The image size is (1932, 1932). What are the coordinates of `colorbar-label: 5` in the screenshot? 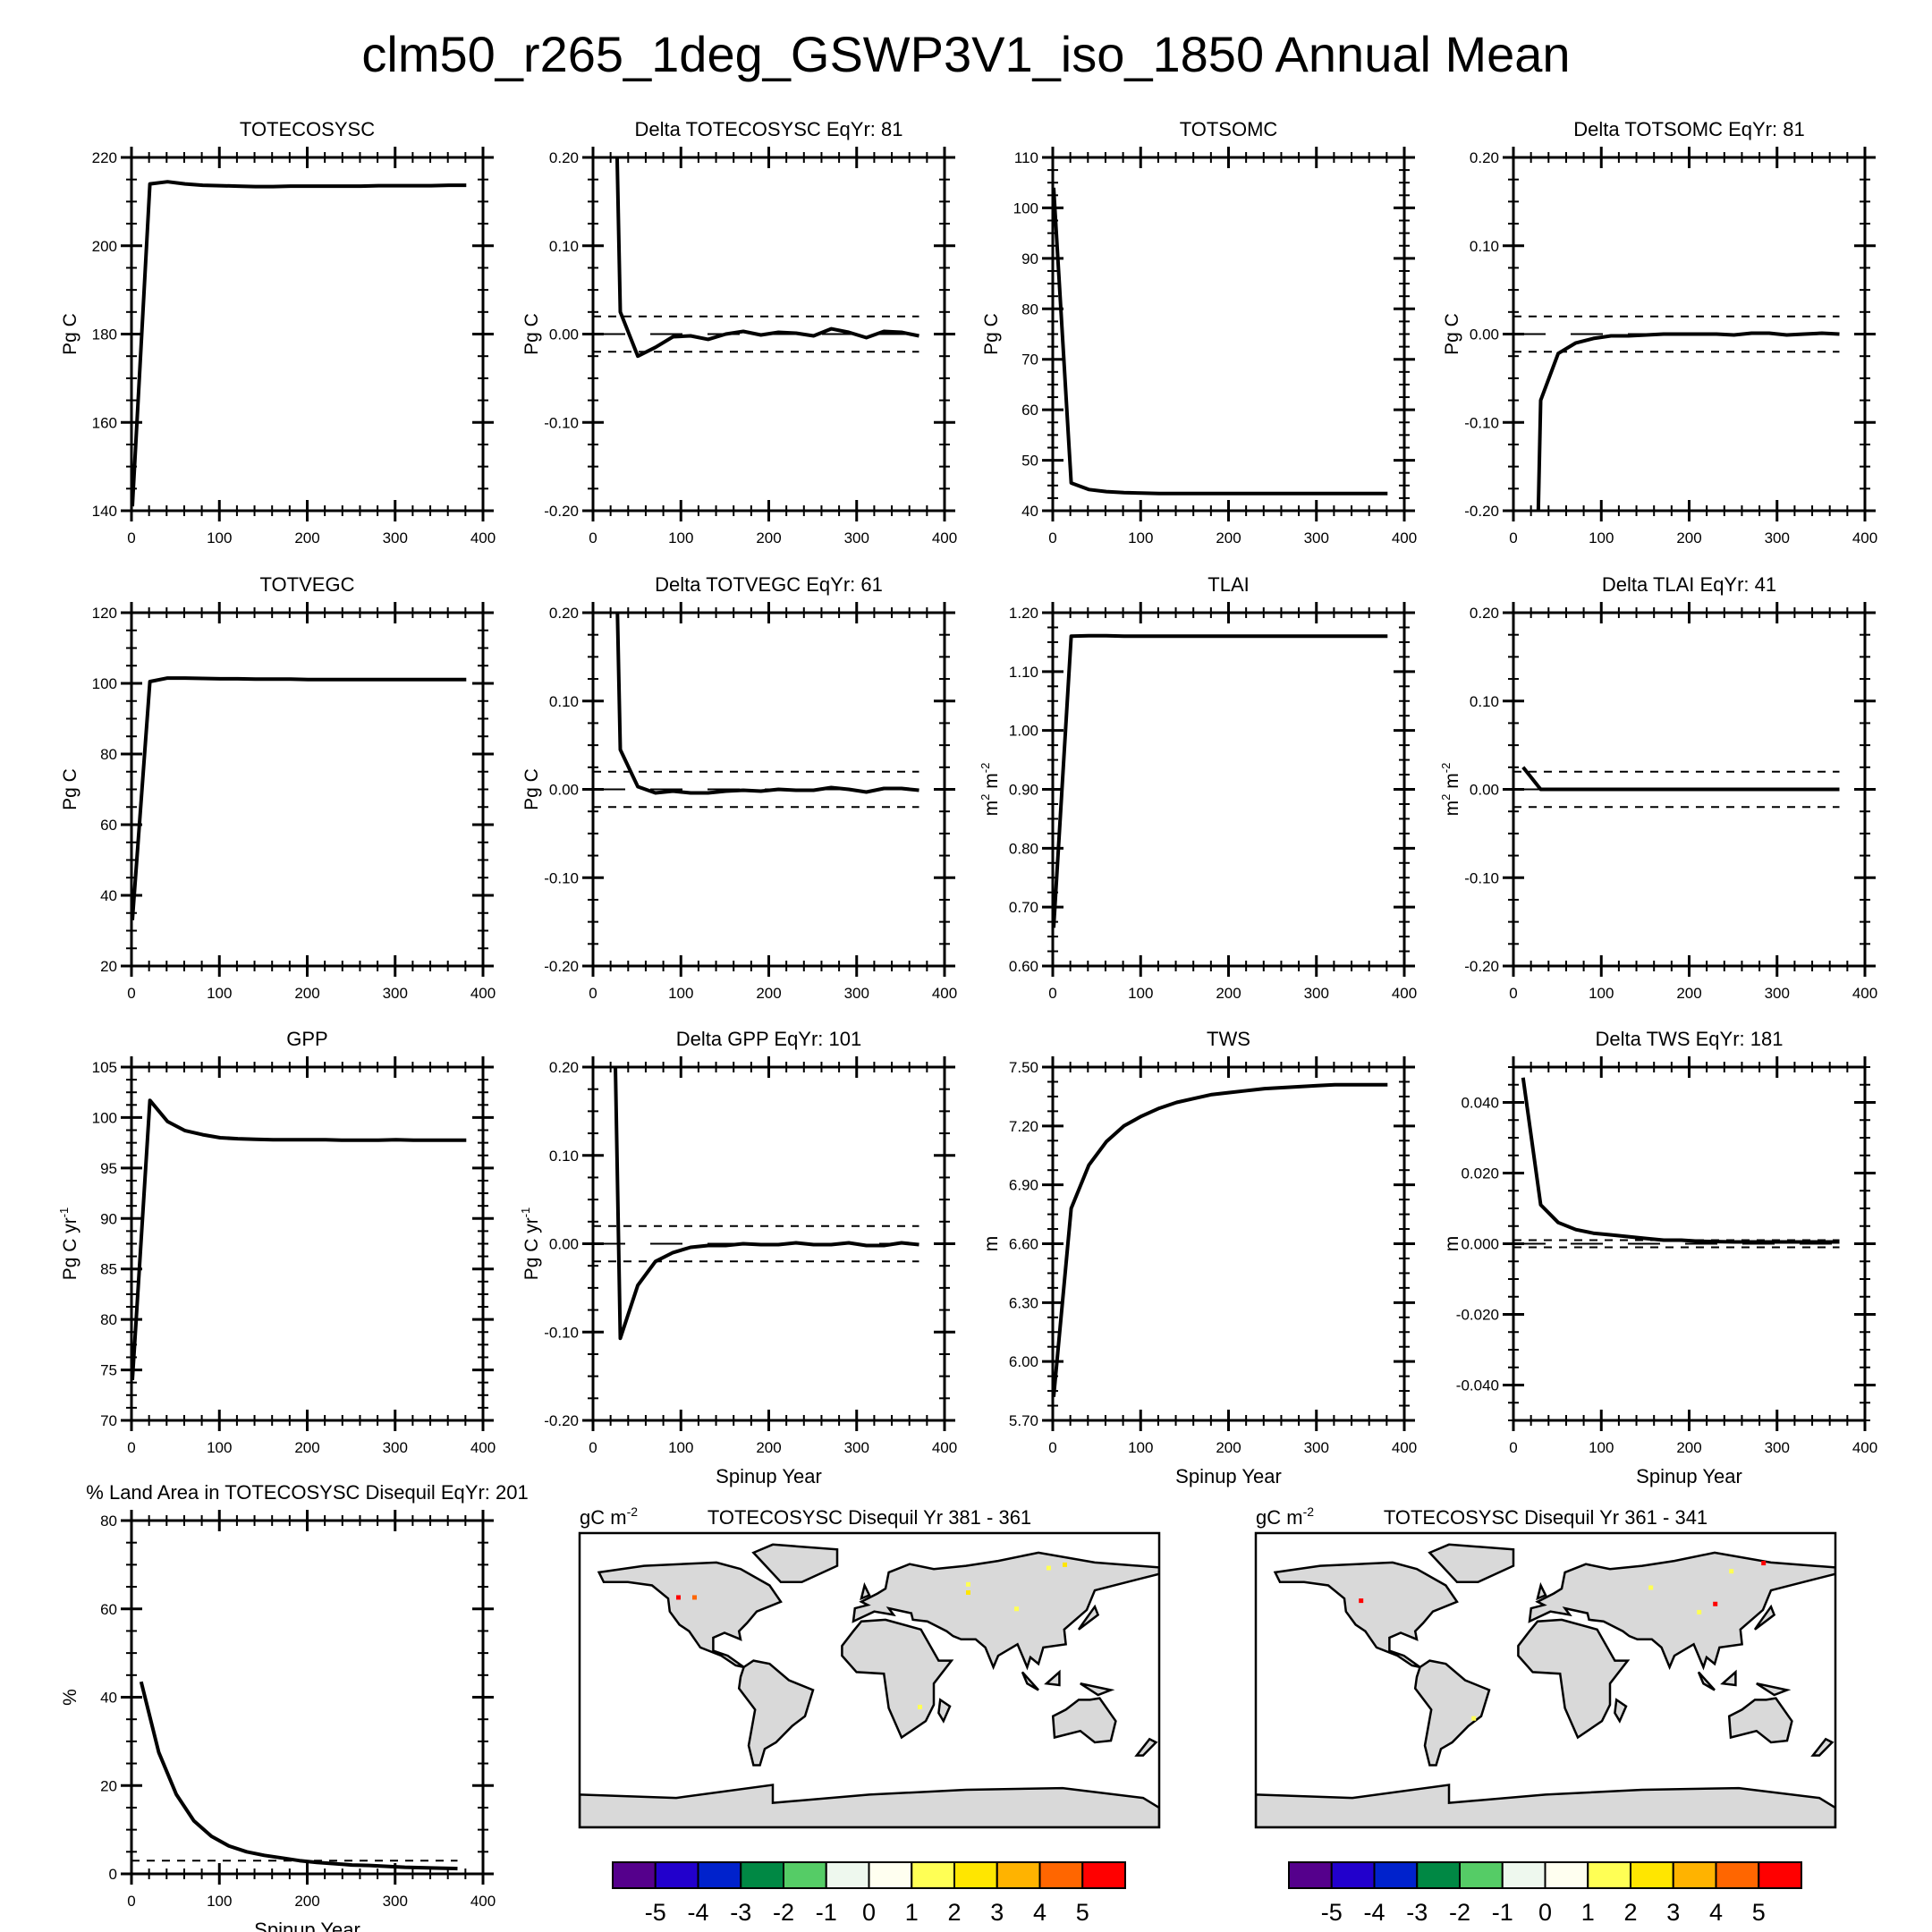 It's located at (1082, 1912).